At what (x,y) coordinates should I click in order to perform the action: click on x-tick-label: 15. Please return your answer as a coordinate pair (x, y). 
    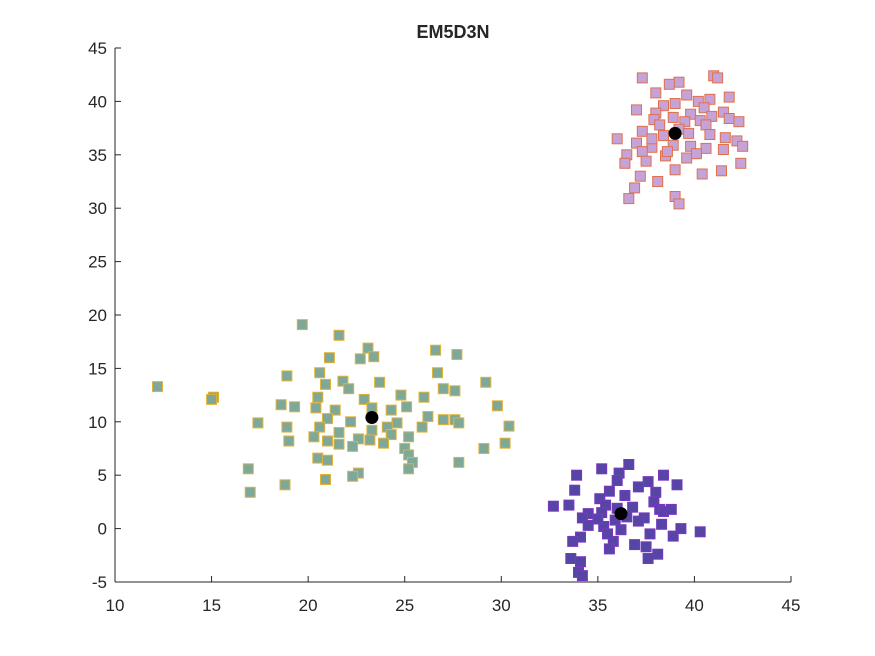
    Looking at the image, I should click on (211, 605).